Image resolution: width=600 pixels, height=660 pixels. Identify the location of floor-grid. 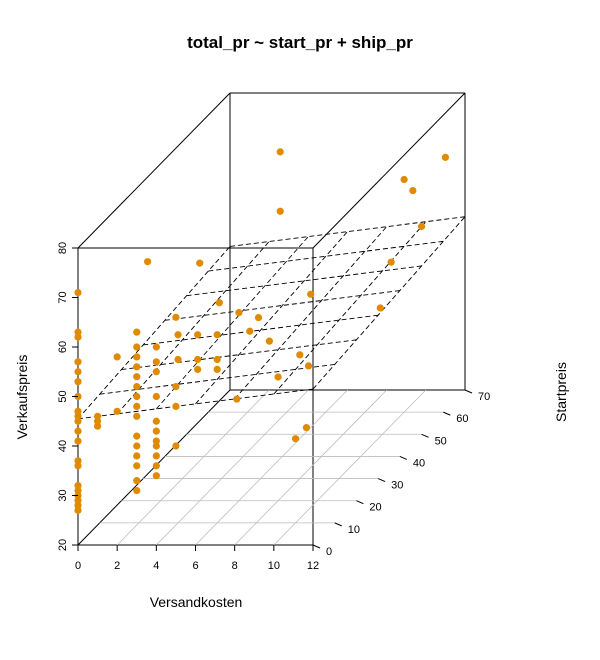
(271, 467).